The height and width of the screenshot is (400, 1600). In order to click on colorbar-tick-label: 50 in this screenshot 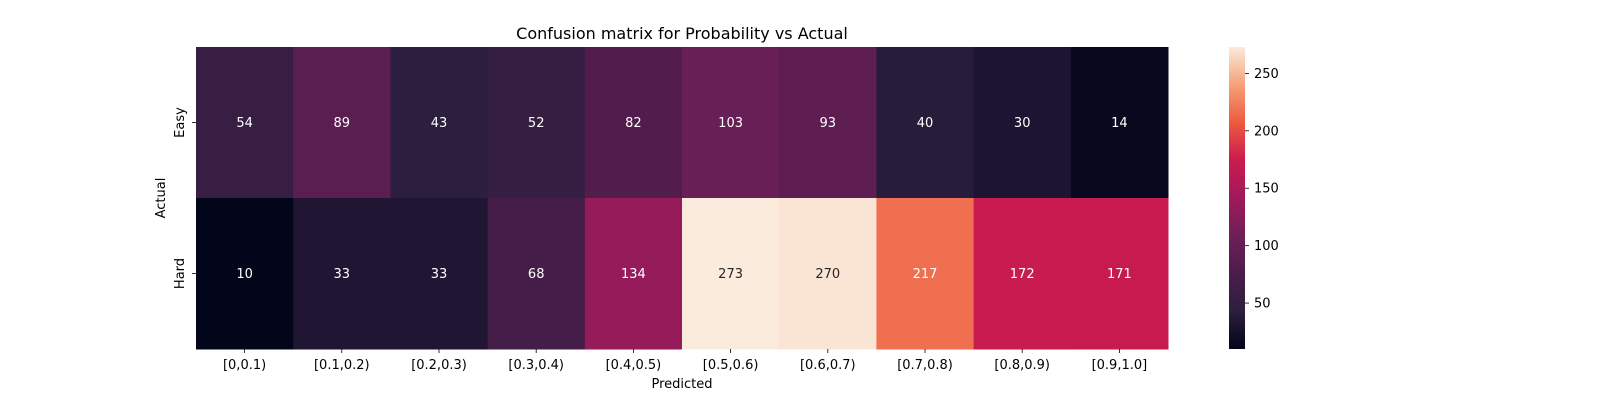, I will do `click(1262, 304)`.